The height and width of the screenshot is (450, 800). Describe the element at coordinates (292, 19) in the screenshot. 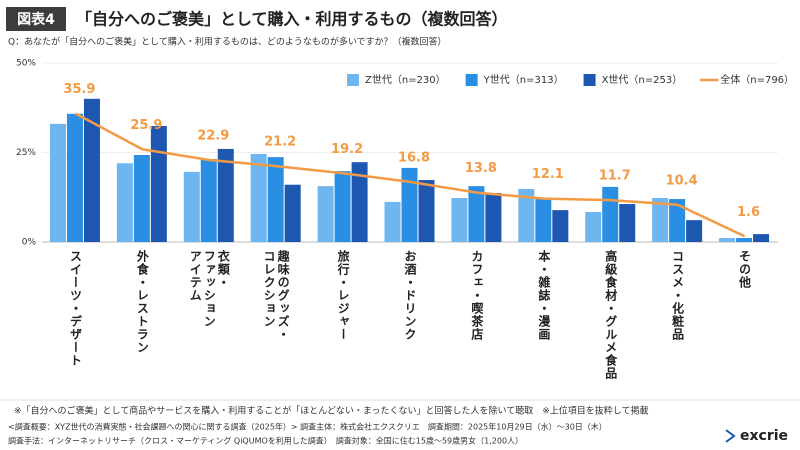

I see `title: 「自分へのご褒美」として購入・利用するもの（複数回答）` at that location.